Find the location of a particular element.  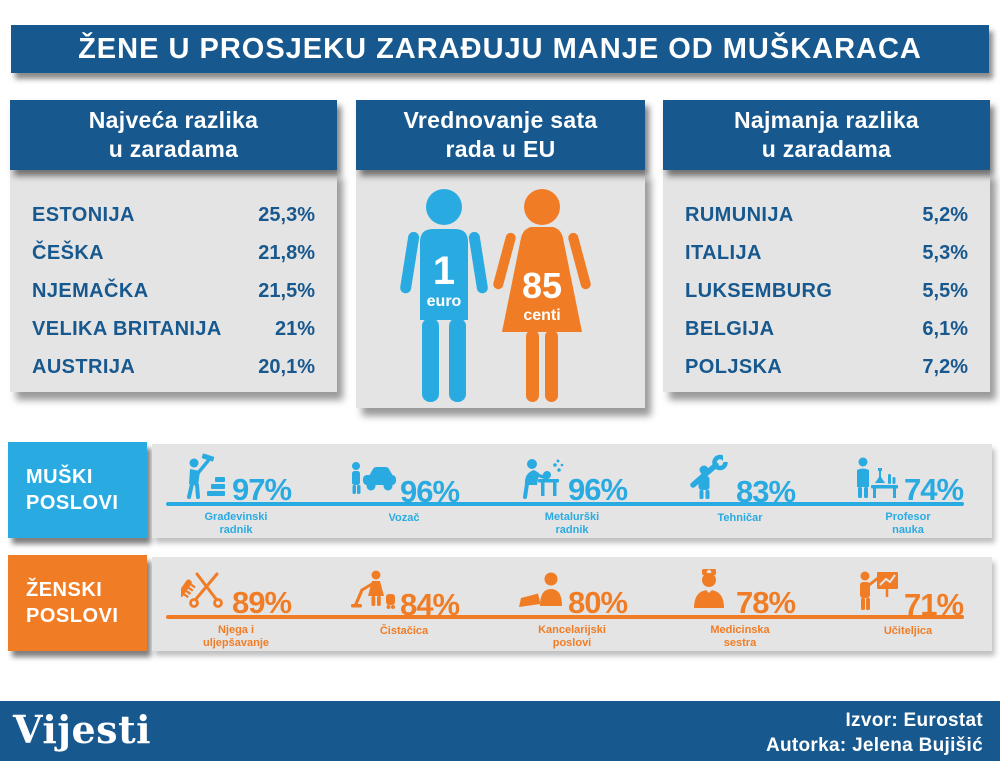

male-jobs-label-line: MUŠKI is located at coordinates (59, 477).